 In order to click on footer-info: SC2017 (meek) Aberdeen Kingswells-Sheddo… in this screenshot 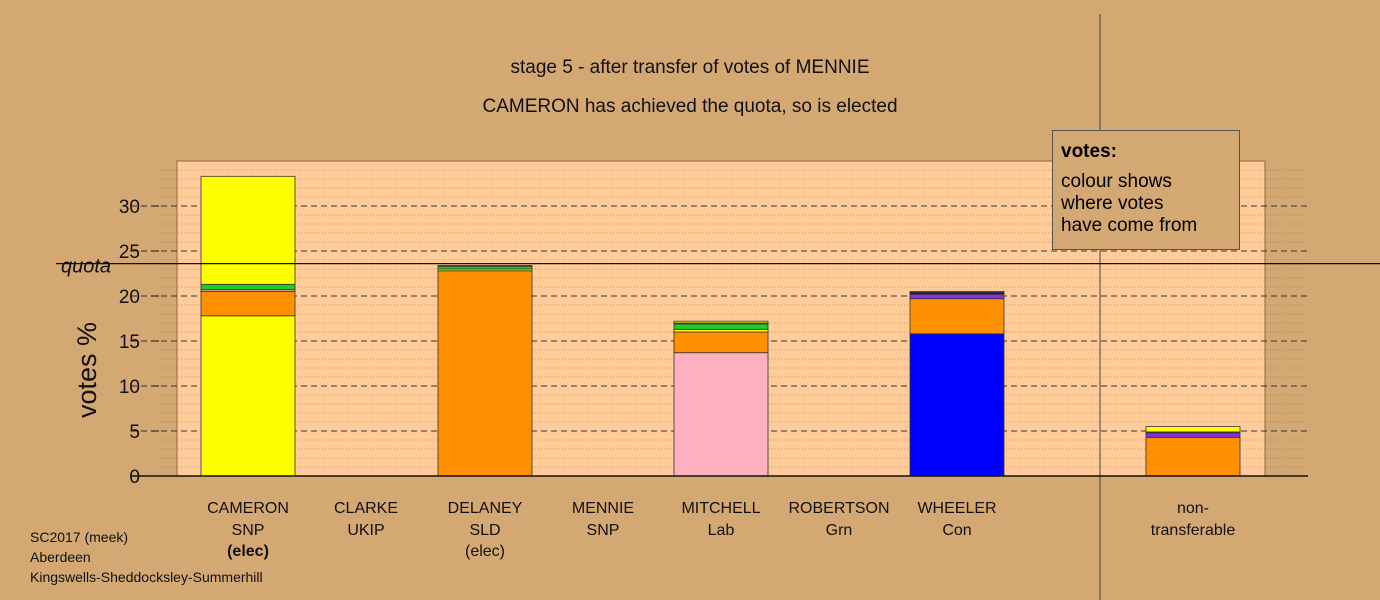, I will do `click(146, 557)`.